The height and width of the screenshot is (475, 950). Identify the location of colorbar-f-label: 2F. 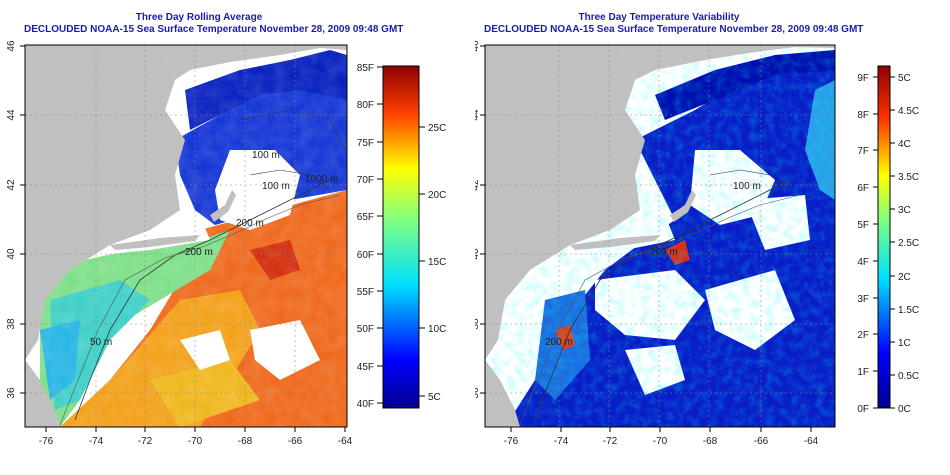
(863, 335).